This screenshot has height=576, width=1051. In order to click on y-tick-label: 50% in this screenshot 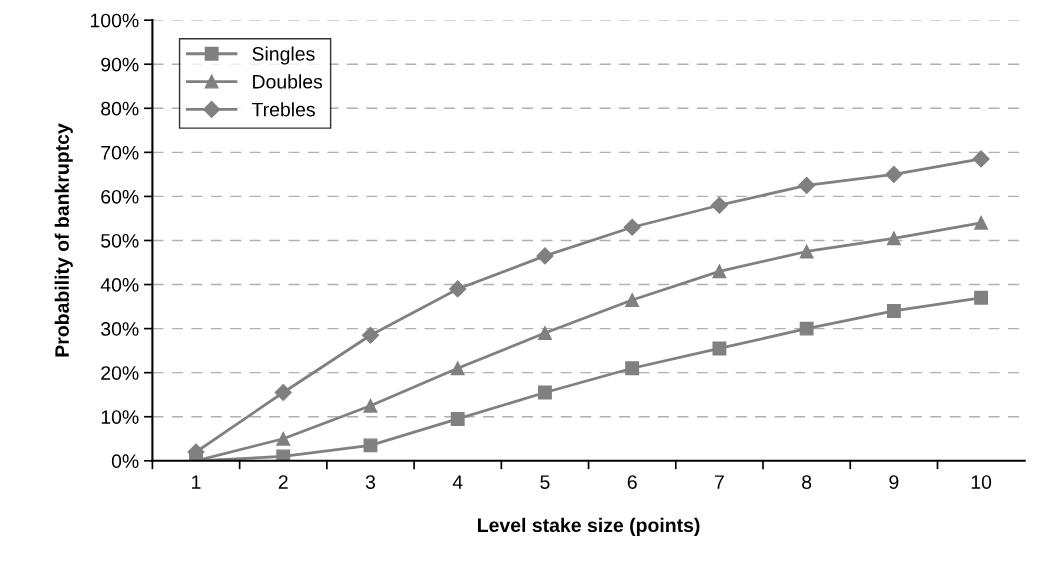, I will do `click(120, 240)`.